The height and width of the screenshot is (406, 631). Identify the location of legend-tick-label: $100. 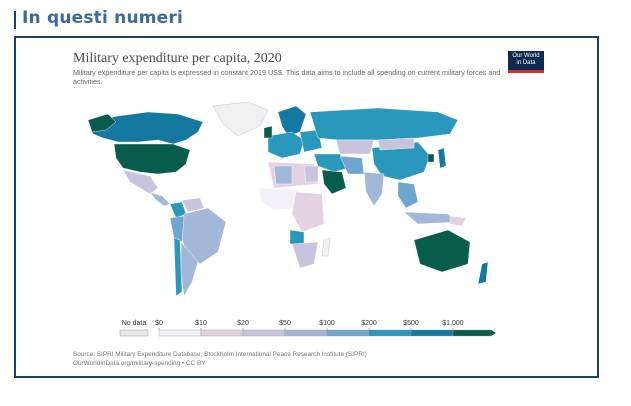
(327, 323).